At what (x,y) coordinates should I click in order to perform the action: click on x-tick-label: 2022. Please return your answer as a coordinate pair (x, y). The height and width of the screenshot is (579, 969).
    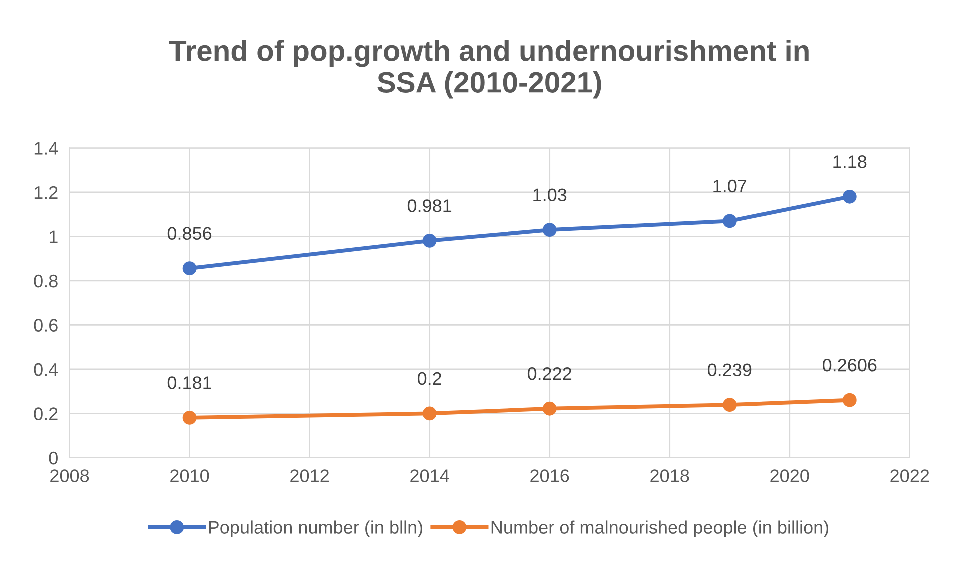
    Looking at the image, I should click on (910, 476).